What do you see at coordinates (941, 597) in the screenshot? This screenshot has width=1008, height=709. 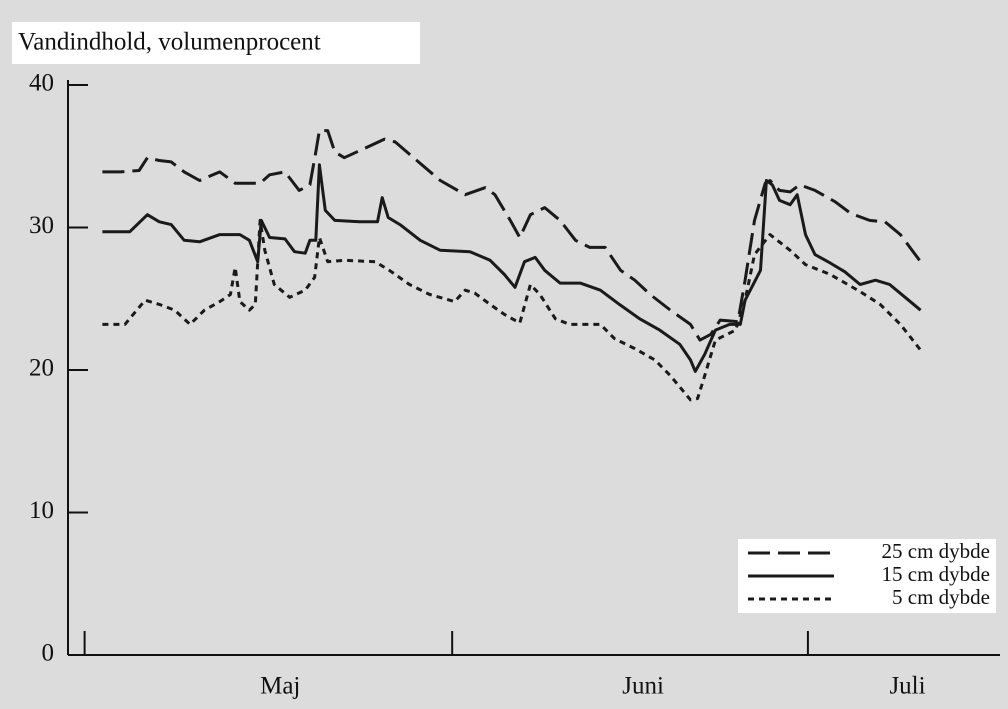 I see `legend-label: 5 cm dybde` at bounding box center [941, 597].